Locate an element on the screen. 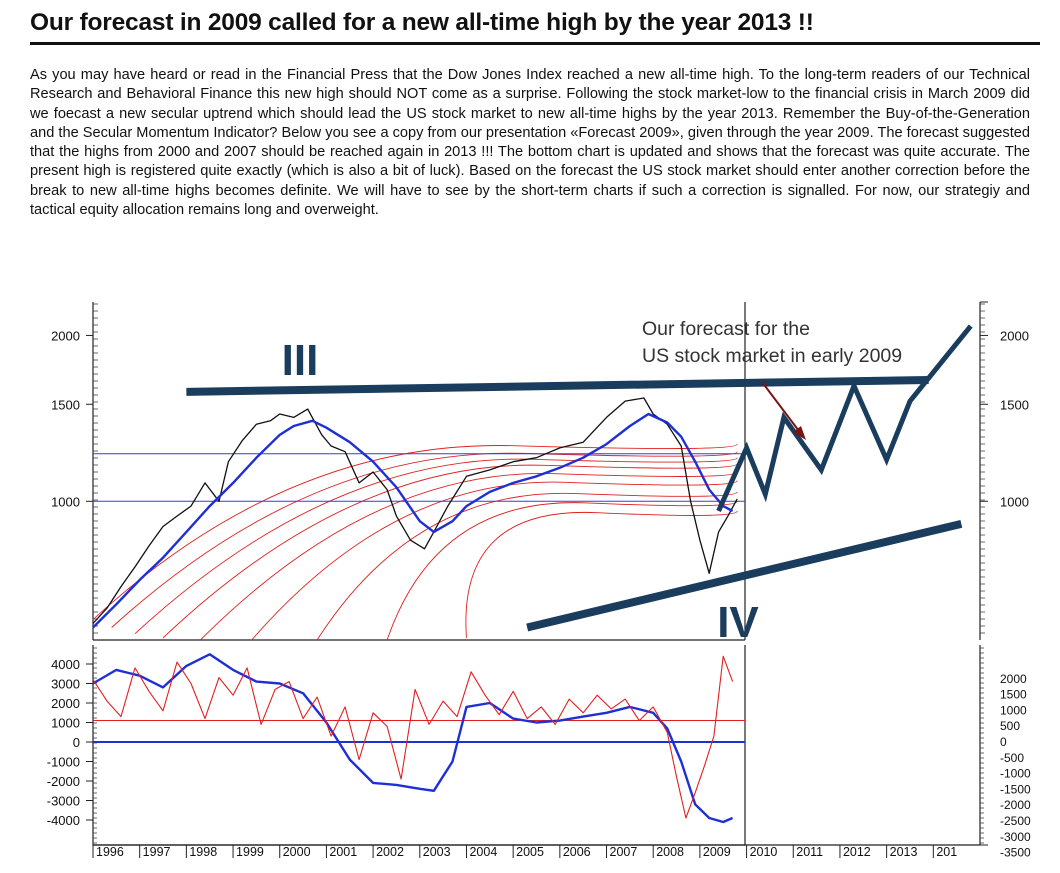  momentum-tick-left: -1000 is located at coordinates (63, 762).